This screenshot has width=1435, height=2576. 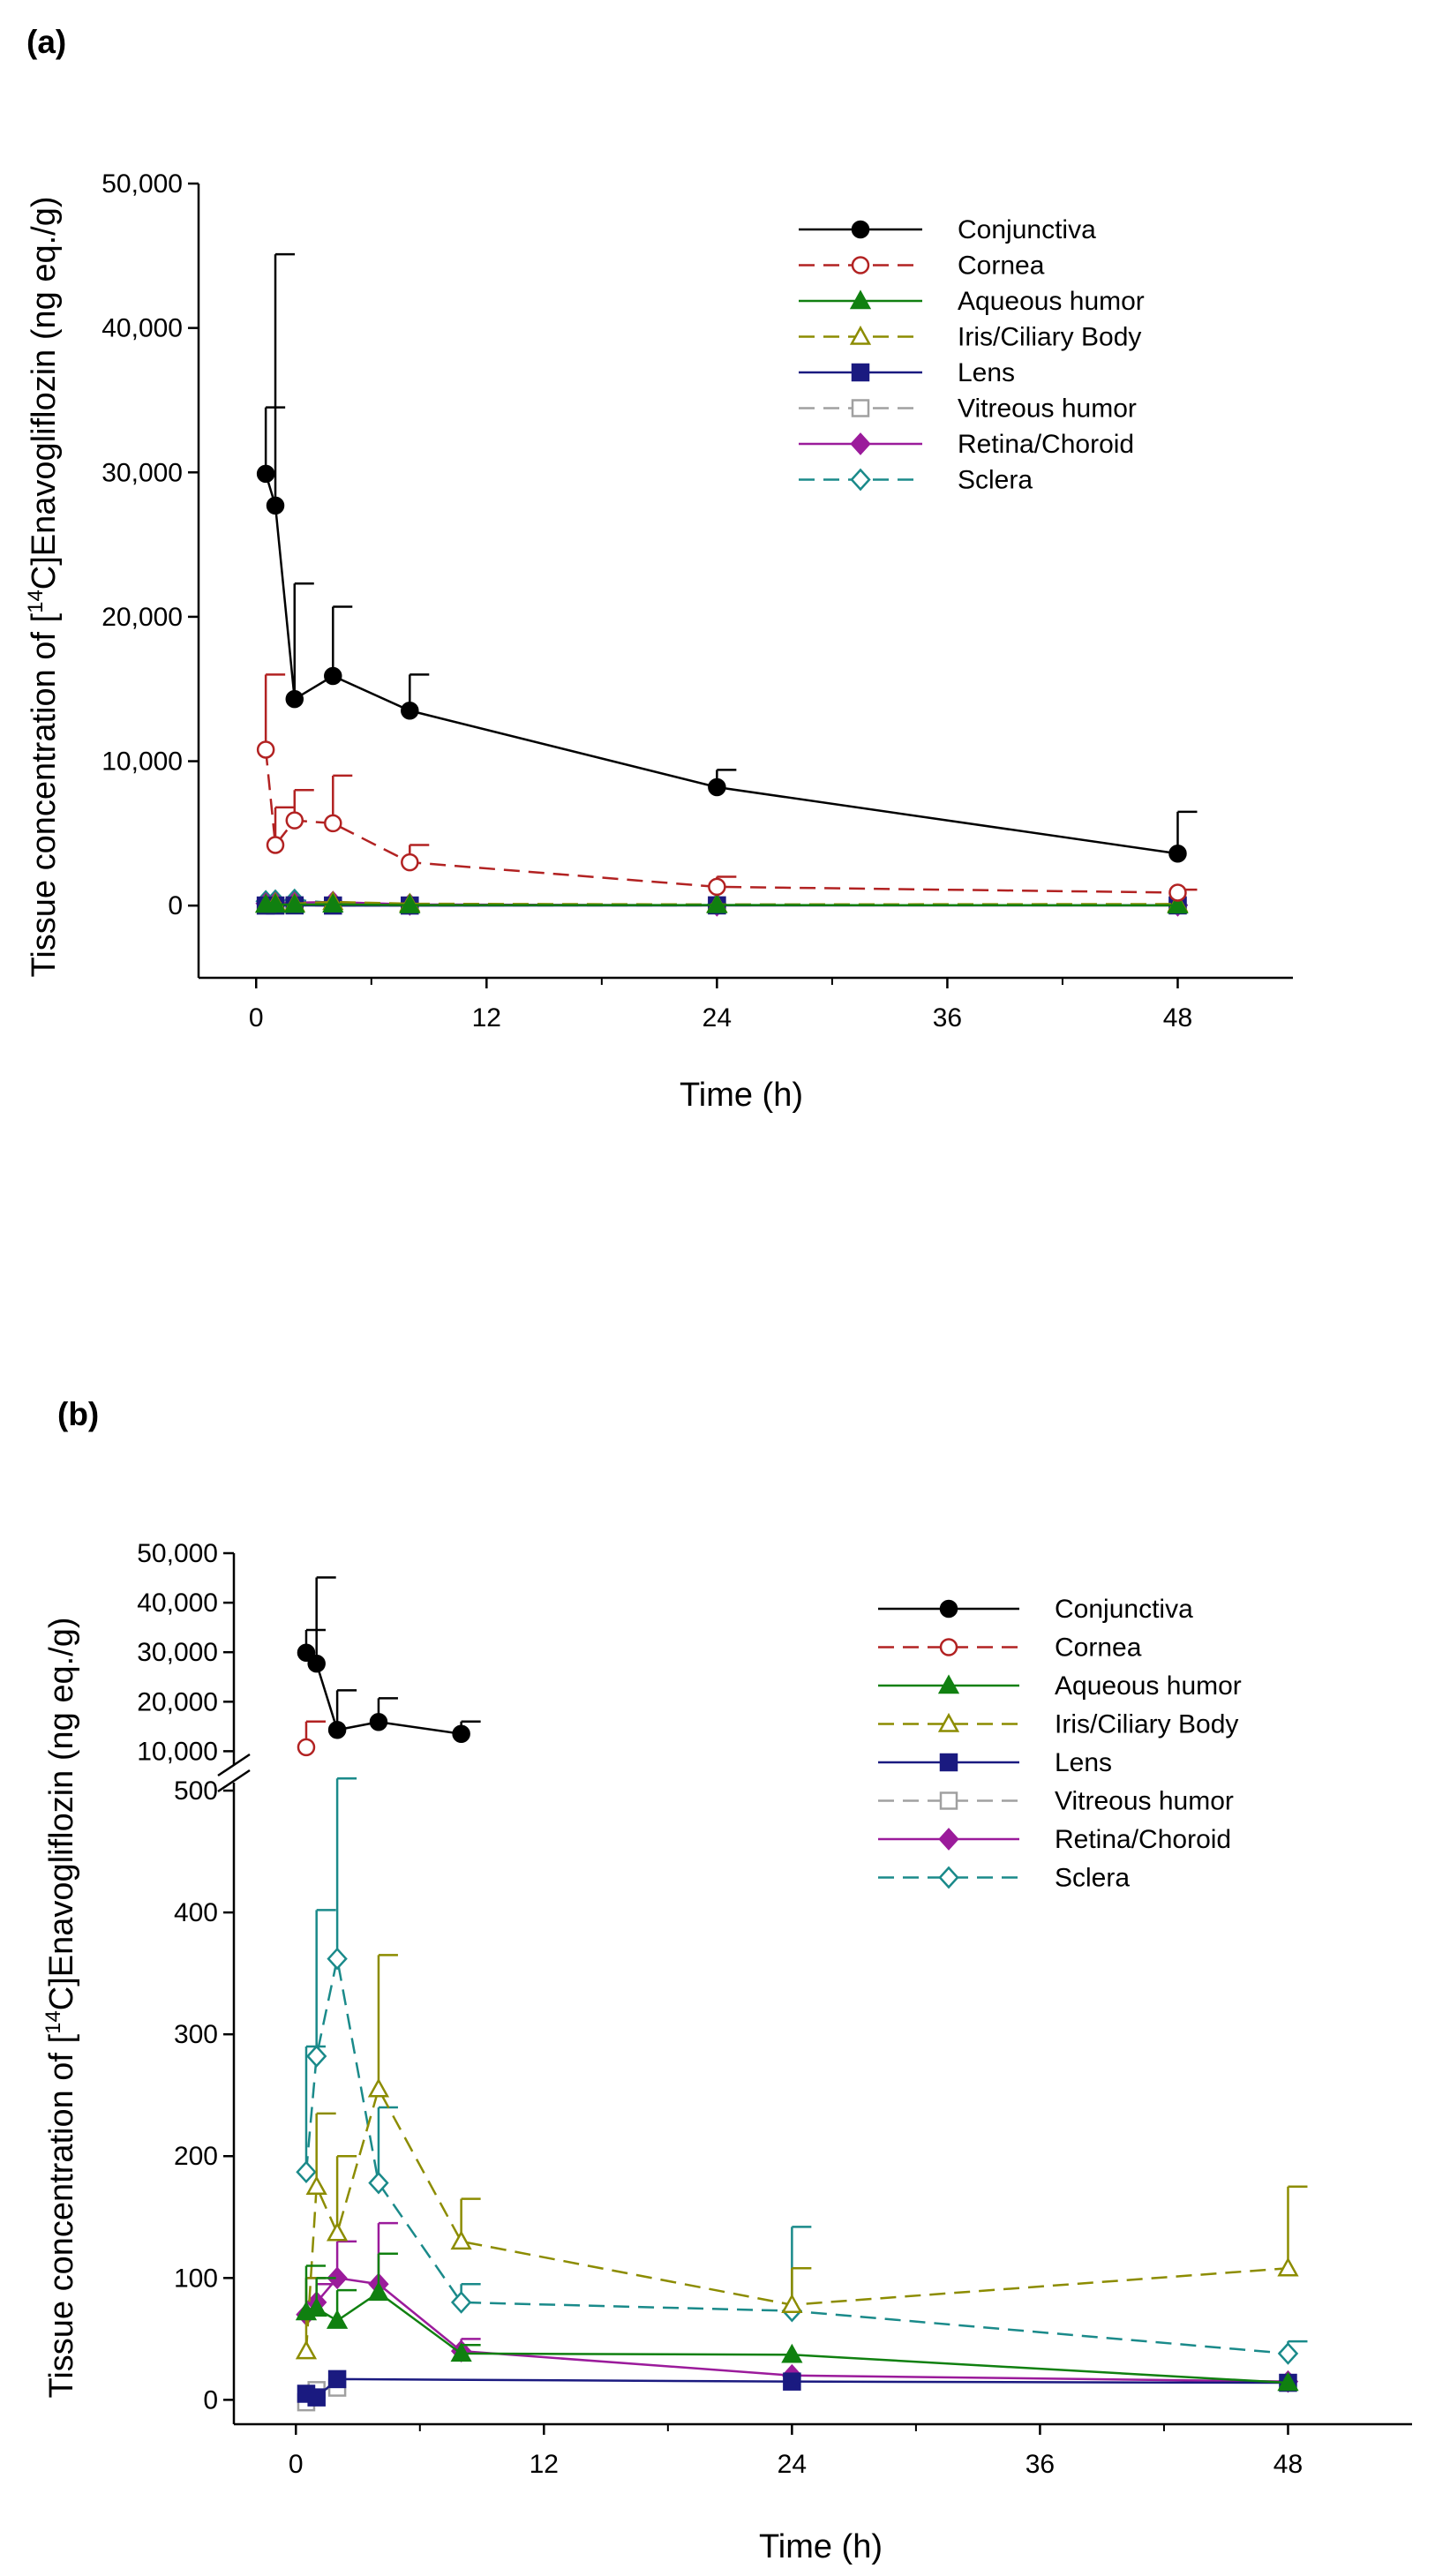 What do you see at coordinates (948, 1647) in the screenshot?
I see `panel-b-legend-marker-cornea` at bounding box center [948, 1647].